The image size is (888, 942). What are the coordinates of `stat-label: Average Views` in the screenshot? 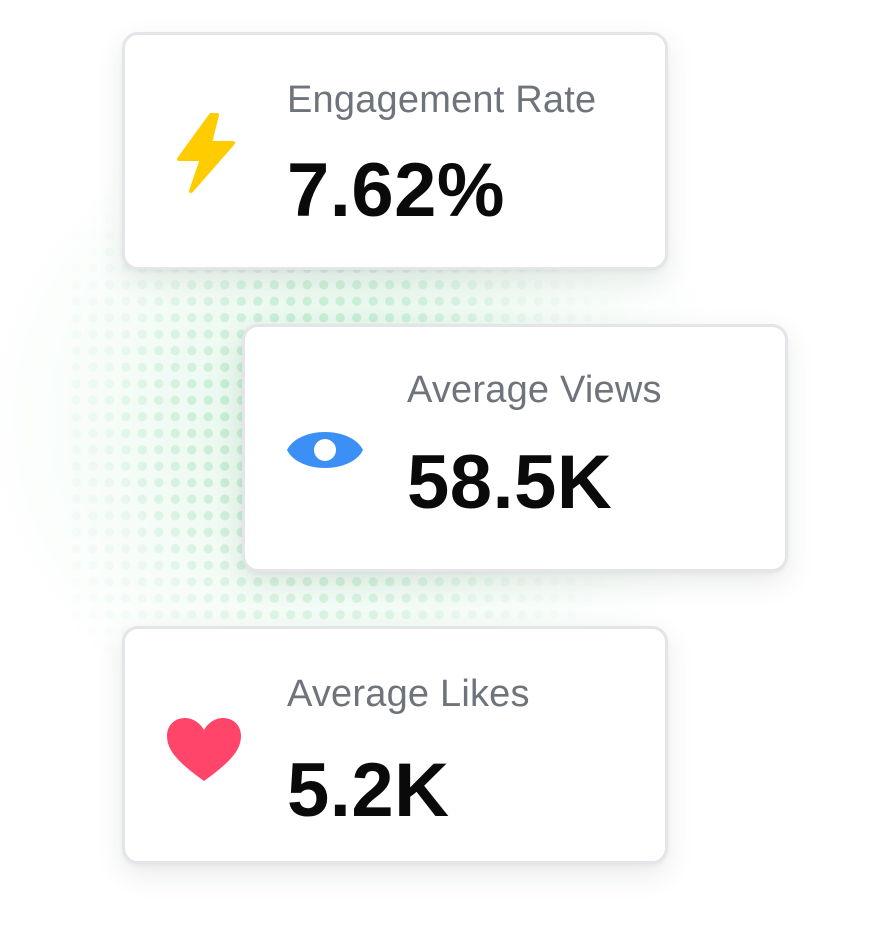 It's located at (534, 390).